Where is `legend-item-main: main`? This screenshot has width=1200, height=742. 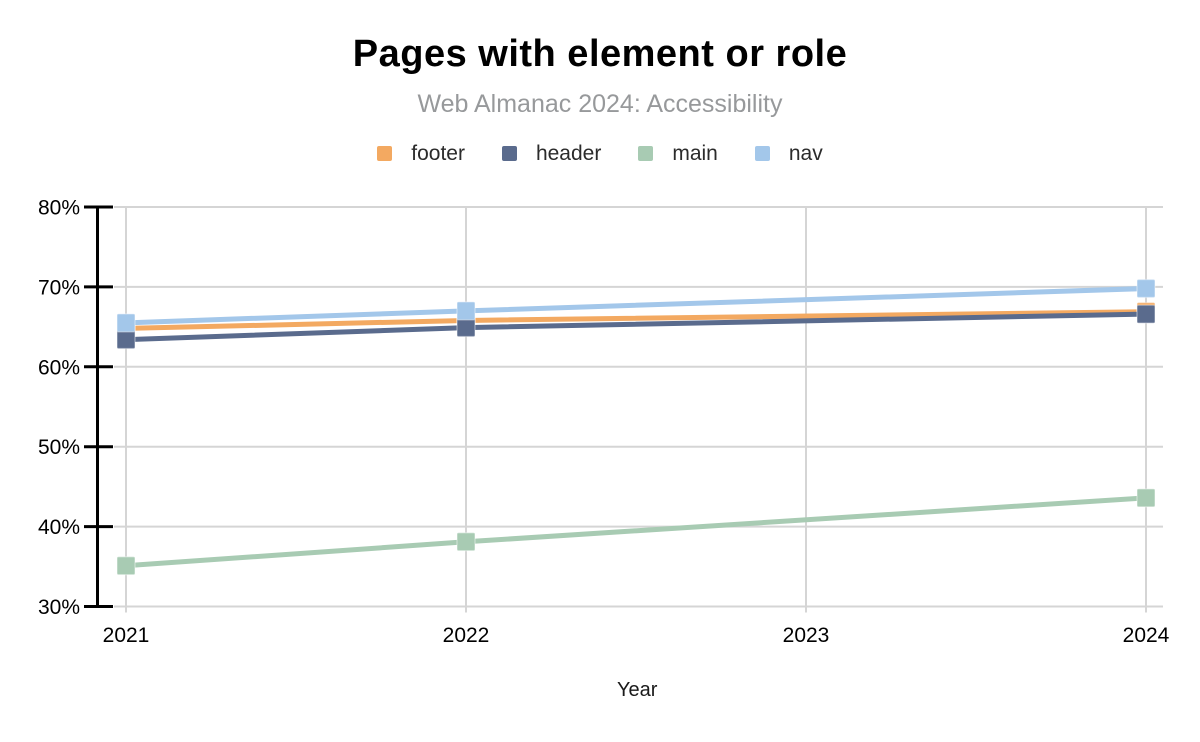 legend-item-main: main is located at coordinates (678, 153).